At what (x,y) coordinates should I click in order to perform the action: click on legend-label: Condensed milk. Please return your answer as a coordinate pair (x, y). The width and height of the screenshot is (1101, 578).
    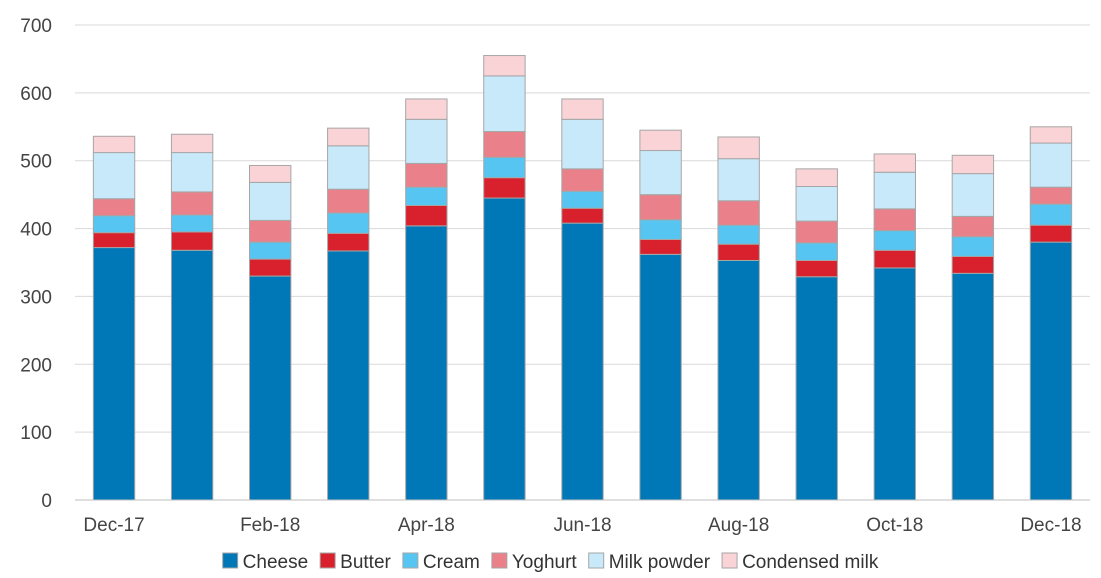
    Looking at the image, I should click on (810, 562).